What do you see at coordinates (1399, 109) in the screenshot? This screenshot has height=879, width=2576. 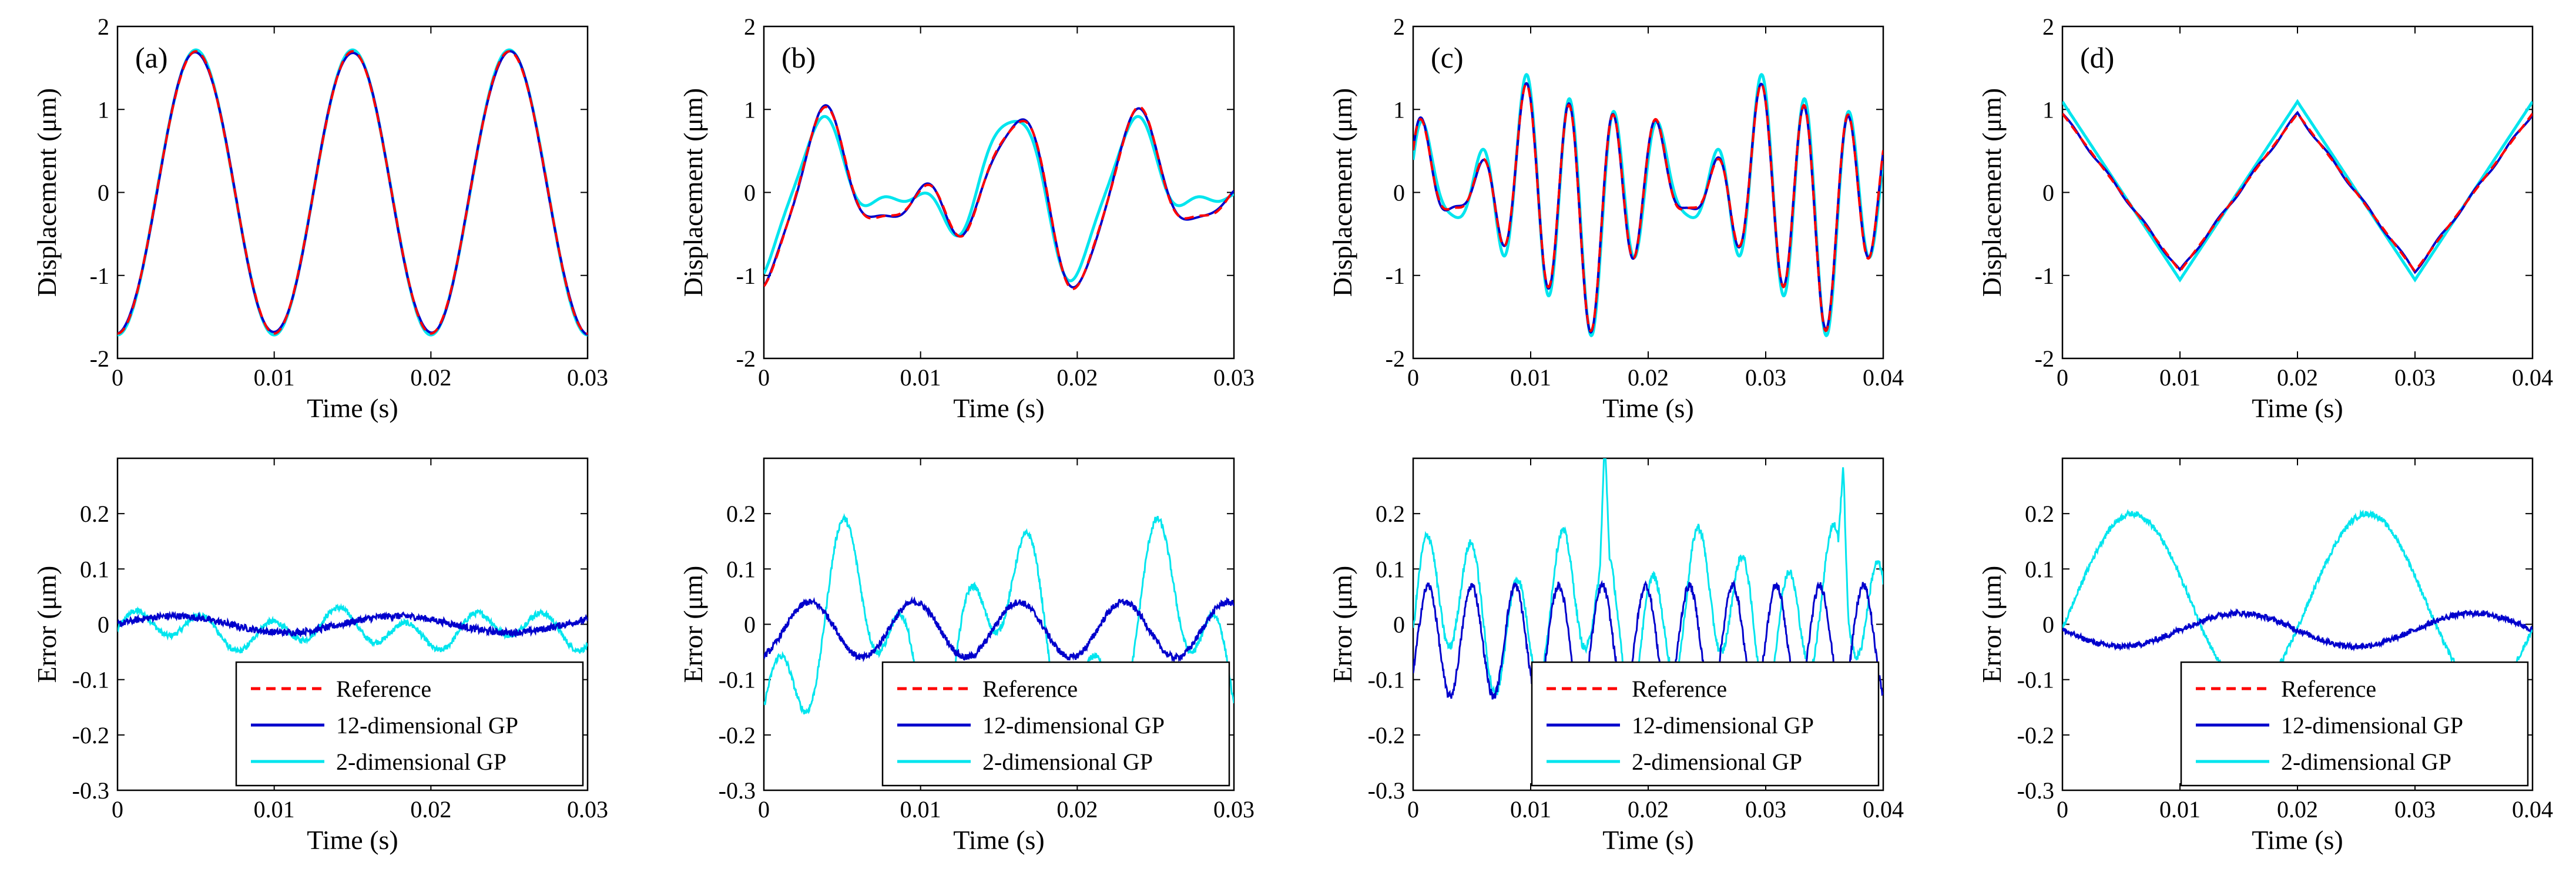 I see `y-tick-label: 1` at bounding box center [1399, 109].